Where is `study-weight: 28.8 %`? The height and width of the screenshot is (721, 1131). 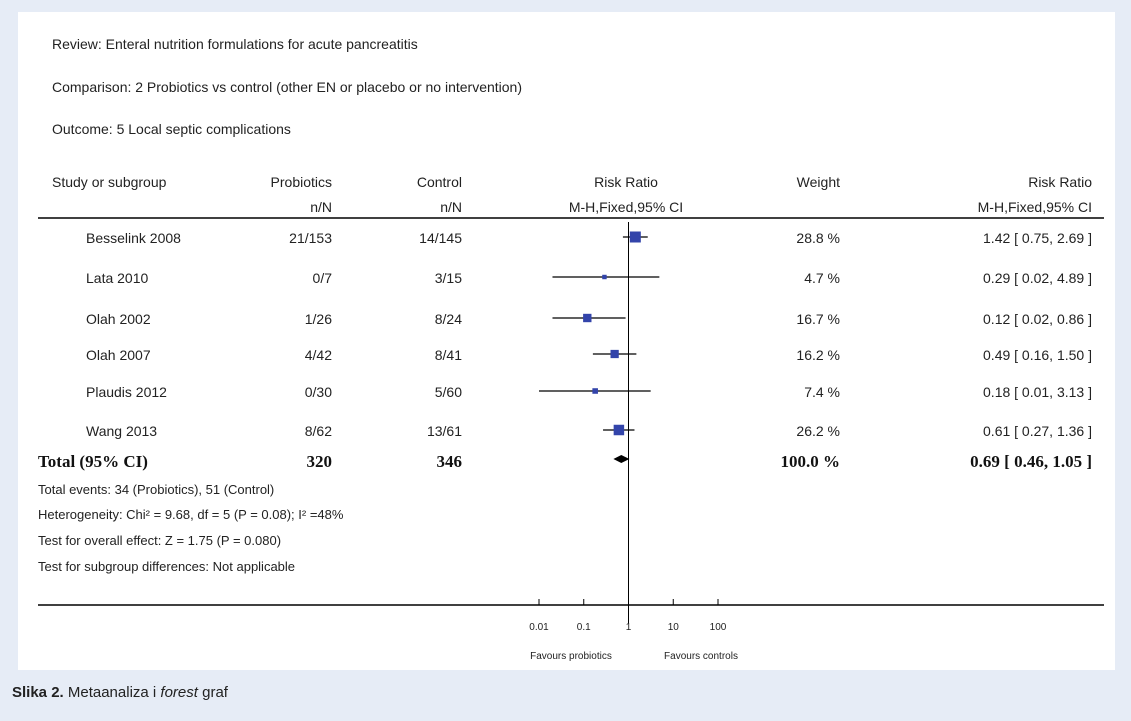
study-weight: 28.8 % is located at coordinates (818, 238).